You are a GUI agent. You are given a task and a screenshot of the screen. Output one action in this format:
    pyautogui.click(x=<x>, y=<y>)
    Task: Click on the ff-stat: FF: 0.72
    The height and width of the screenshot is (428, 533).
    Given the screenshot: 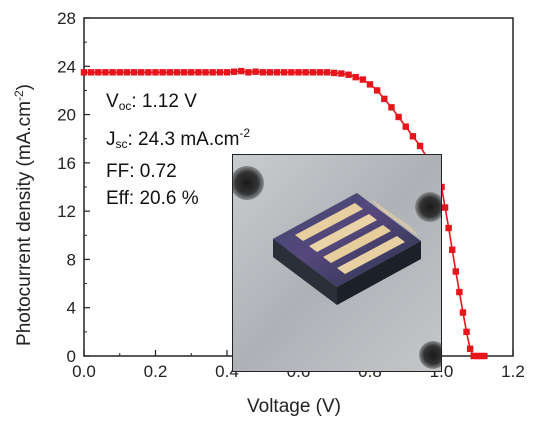 What is the action you would take?
    pyautogui.click(x=141, y=171)
    